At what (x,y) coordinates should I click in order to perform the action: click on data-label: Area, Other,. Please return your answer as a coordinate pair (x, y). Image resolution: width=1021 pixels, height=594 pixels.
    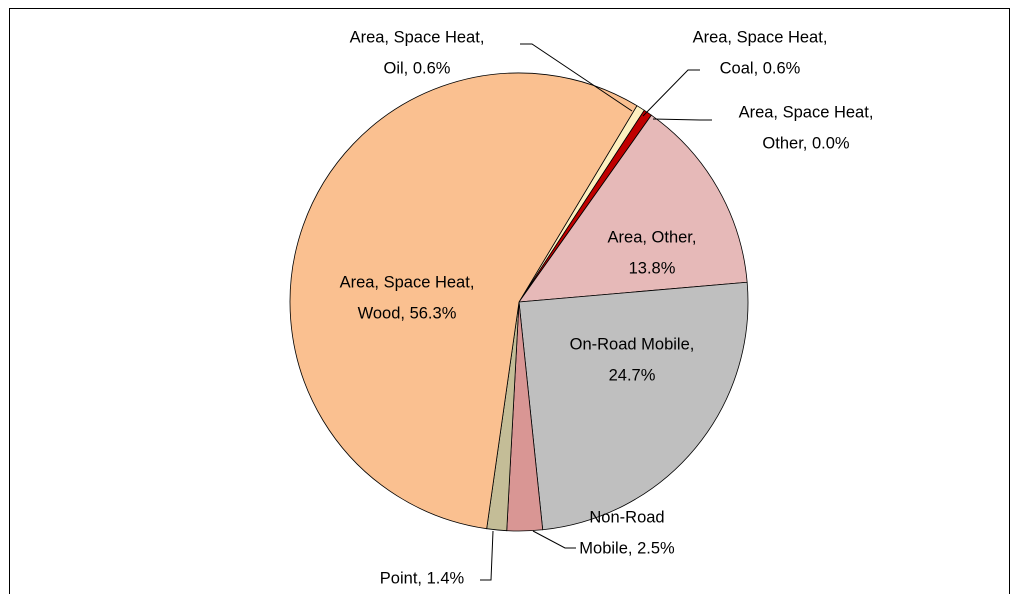
    Looking at the image, I should click on (652, 237).